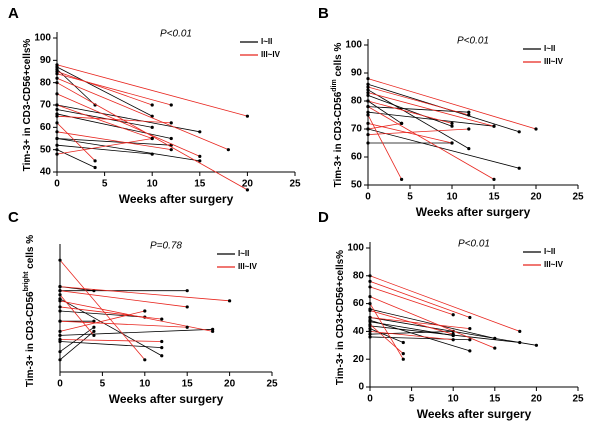  Describe the element at coordinates (46, 105) in the screenshot. I see `y-tick-label: 70` at that location.